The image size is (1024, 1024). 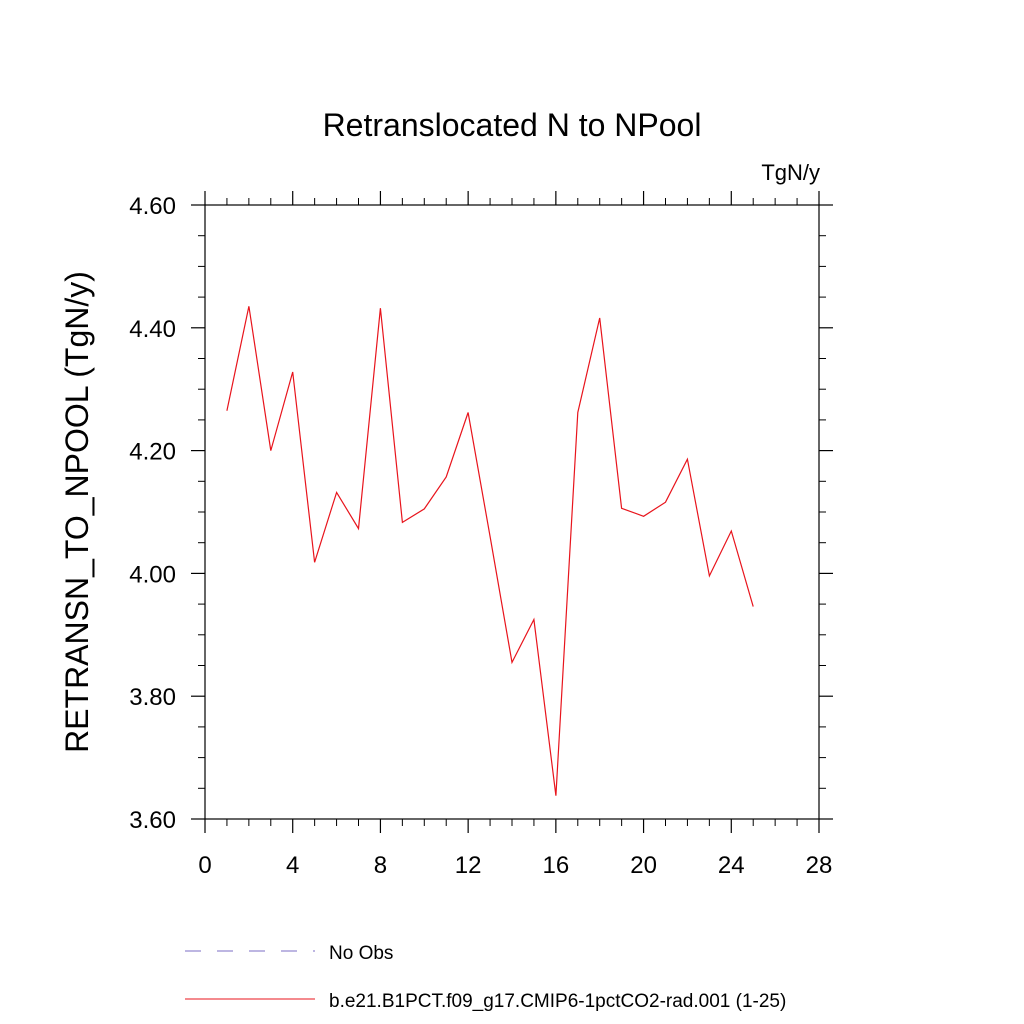 What do you see at coordinates (77, 512) in the screenshot?
I see `y-axis-label: RETRANSN_TO_NPOOL (TgN/y)` at bounding box center [77, 512].